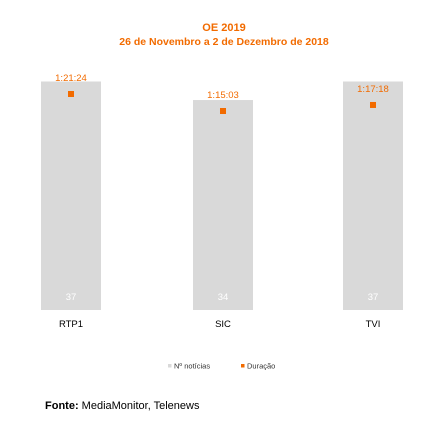  I want to click on source-text: MediaMonitor, Telenews, so click(140, 406).